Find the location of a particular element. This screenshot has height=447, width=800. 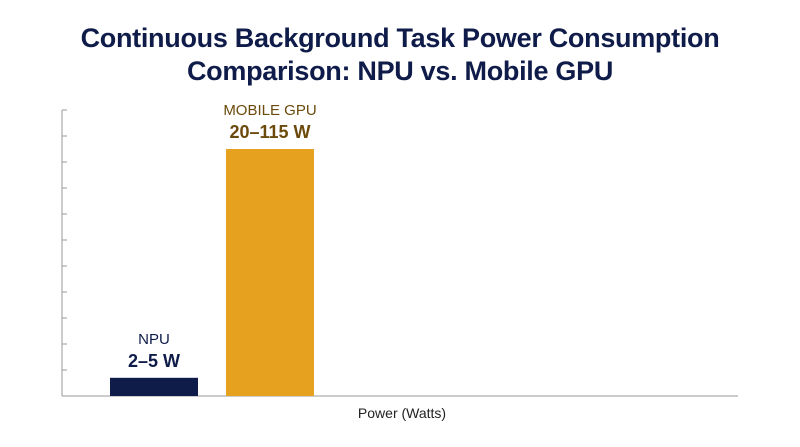

bar-value-label: 2–5 W is located at coordinates (154, 361).